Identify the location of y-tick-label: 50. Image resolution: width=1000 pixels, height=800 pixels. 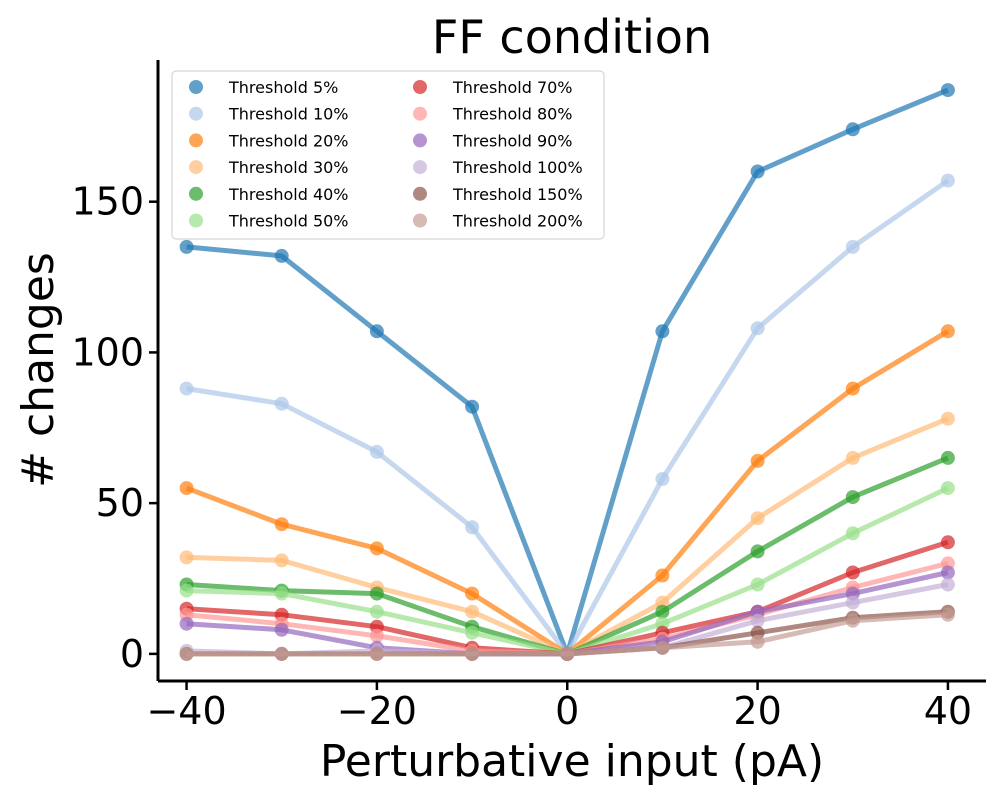
(120, 503).